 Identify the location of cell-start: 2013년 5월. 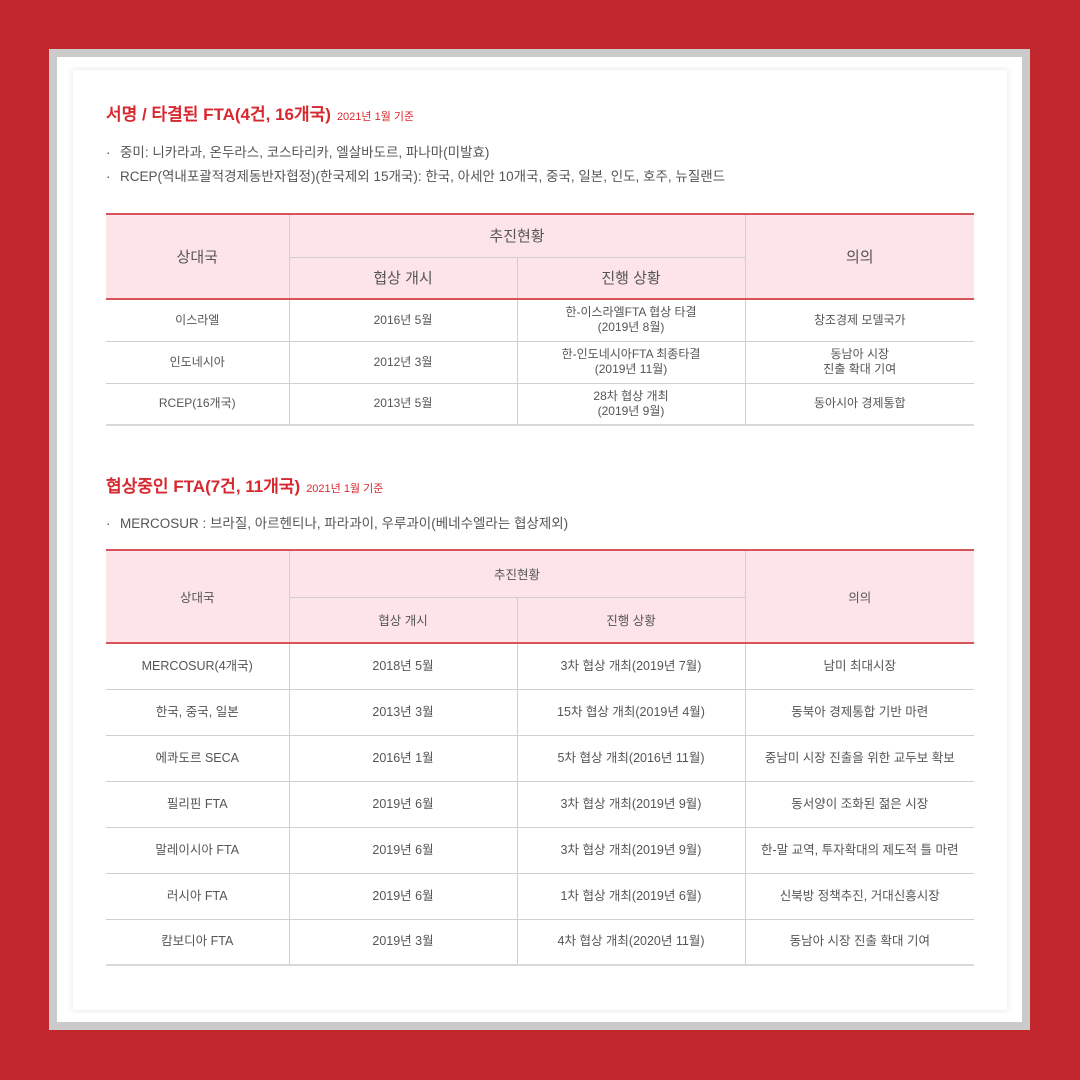
(403, 404).